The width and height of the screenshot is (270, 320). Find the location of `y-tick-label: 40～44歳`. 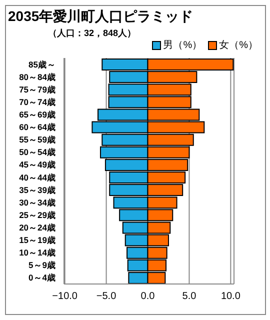

y-tick-label: 40～44歳 is located at coordinates (37, 177).